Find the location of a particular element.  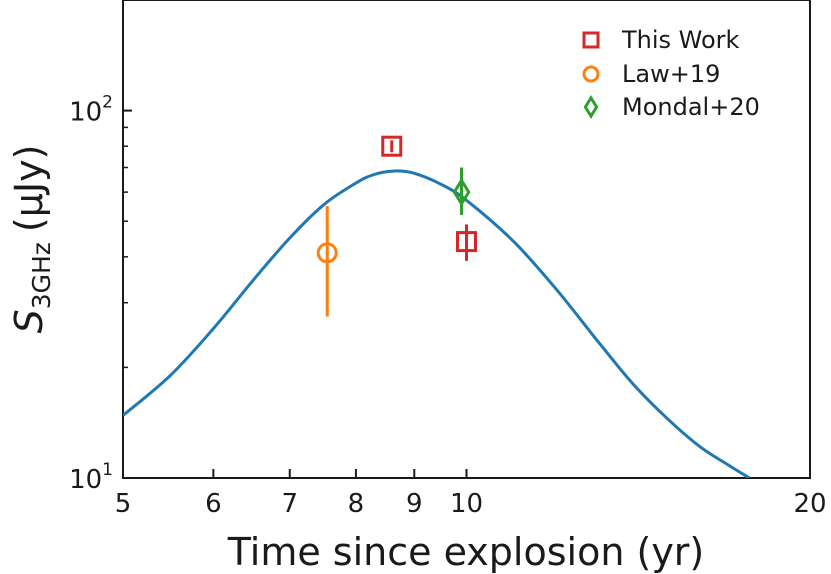

x-tick-label: 20 is located at coordinates (809, 504).